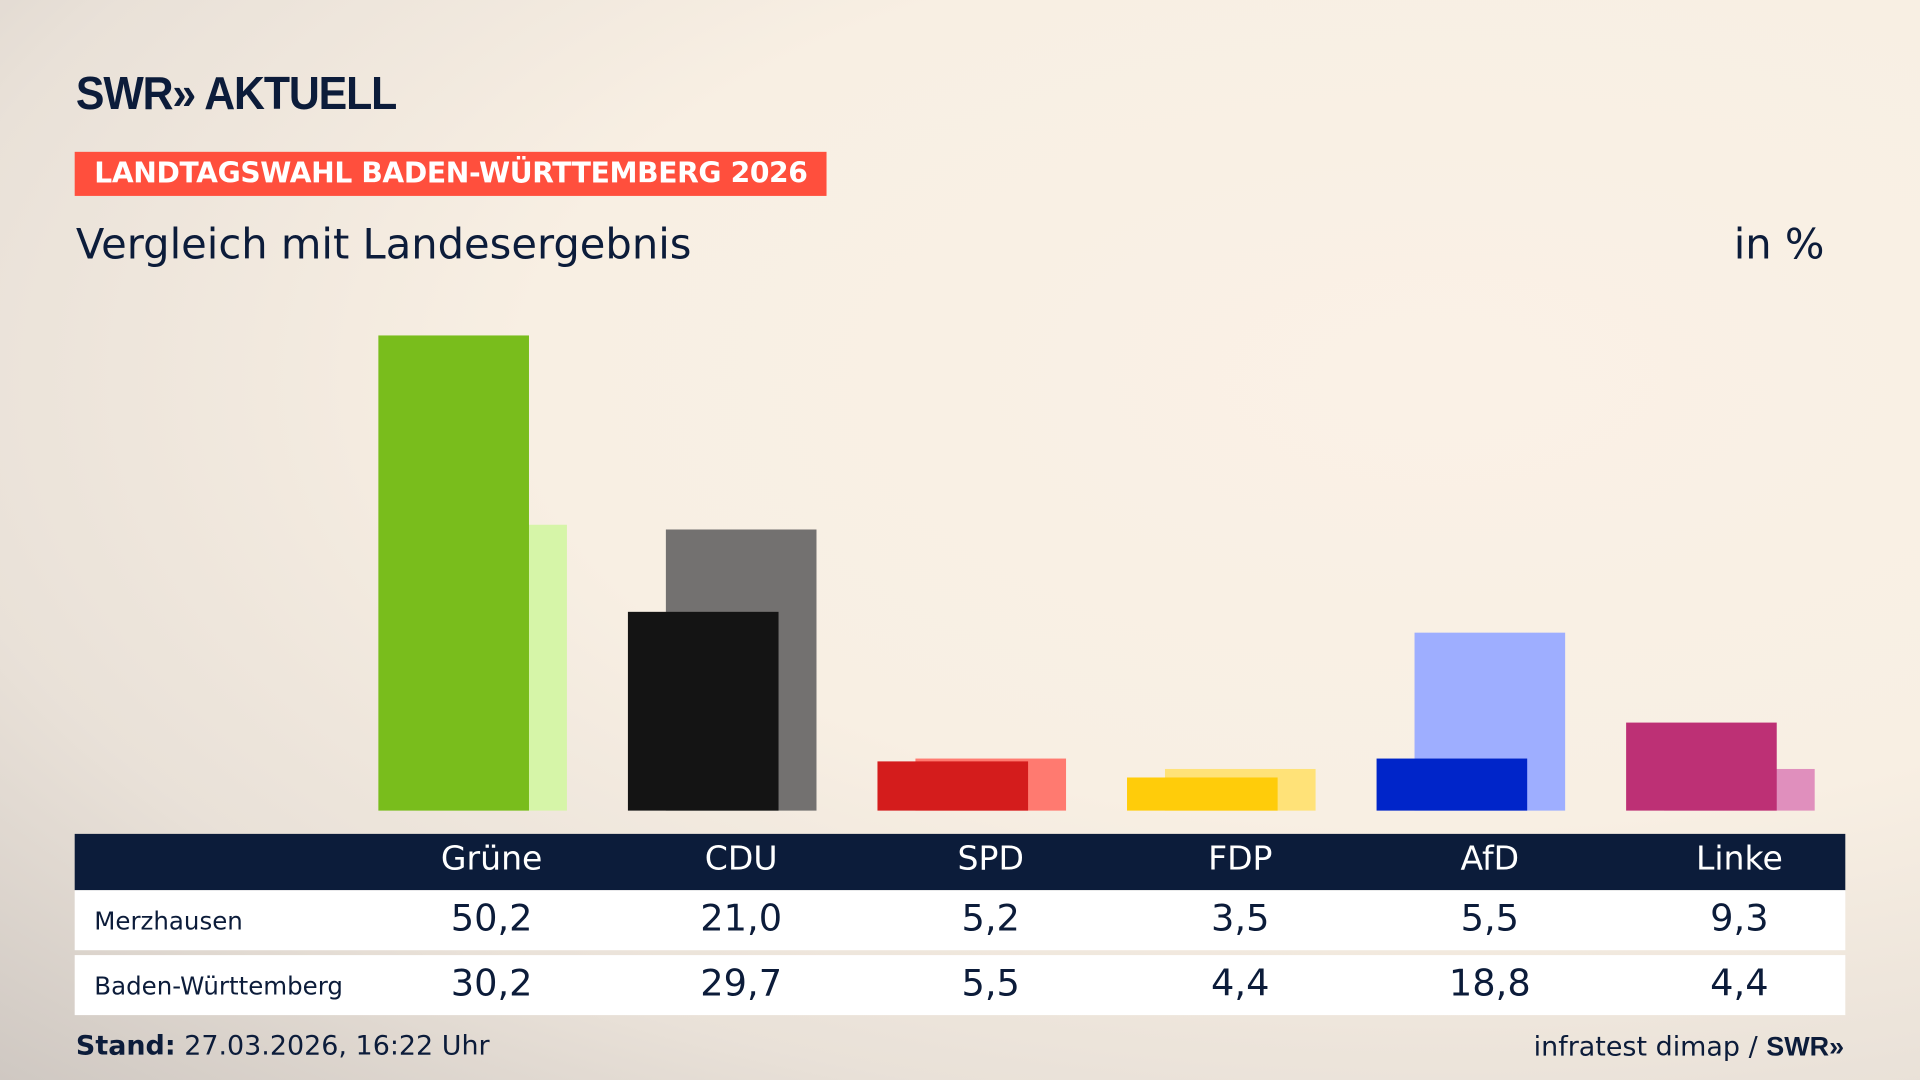 The image size is (1920, 1080). I want to click on data-label: 5,2, so click(990, 919).